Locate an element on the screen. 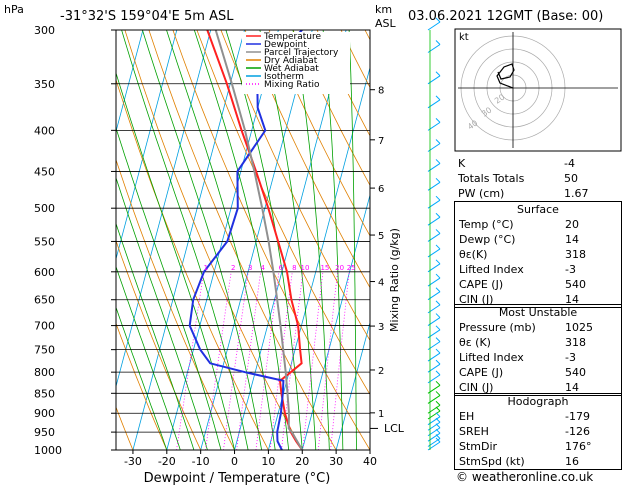 The width and height of the screenshot is (629, 486). mu-row: CIN (J) 14 is located at coordinates (519, 387).